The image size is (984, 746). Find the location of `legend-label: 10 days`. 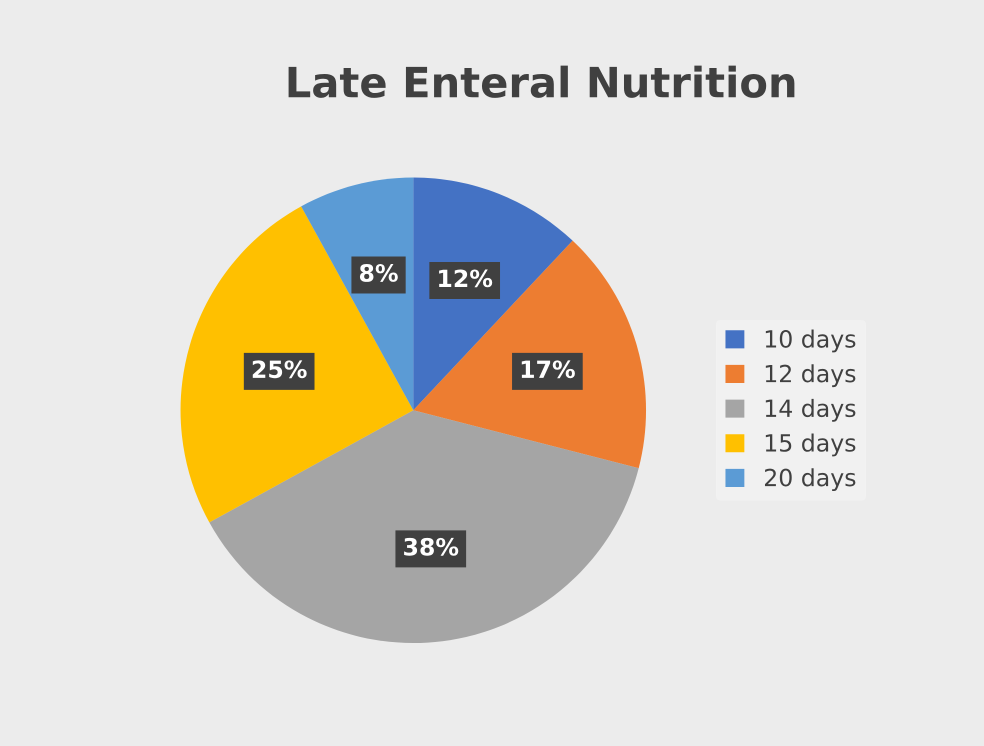

legend-label: 10 days is located at coordinates (811, 341).